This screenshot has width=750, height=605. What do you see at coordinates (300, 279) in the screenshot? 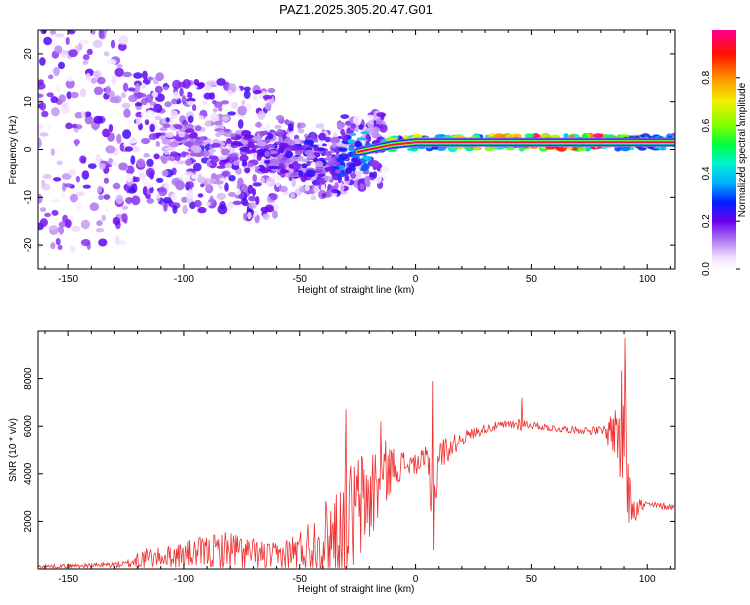
I see `x-tick-label: -50` at bounding box center [300, 279].